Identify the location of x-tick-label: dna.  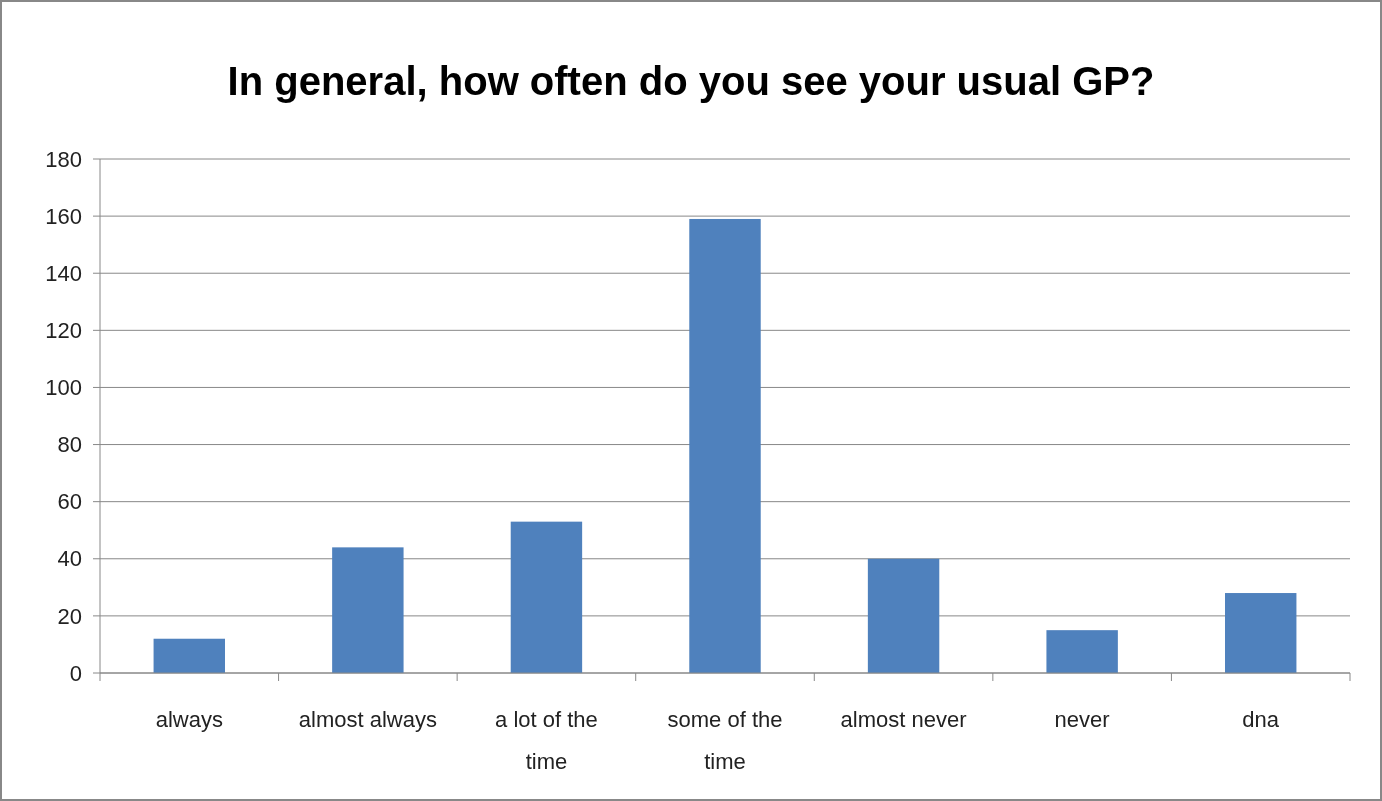
(1261, 719).